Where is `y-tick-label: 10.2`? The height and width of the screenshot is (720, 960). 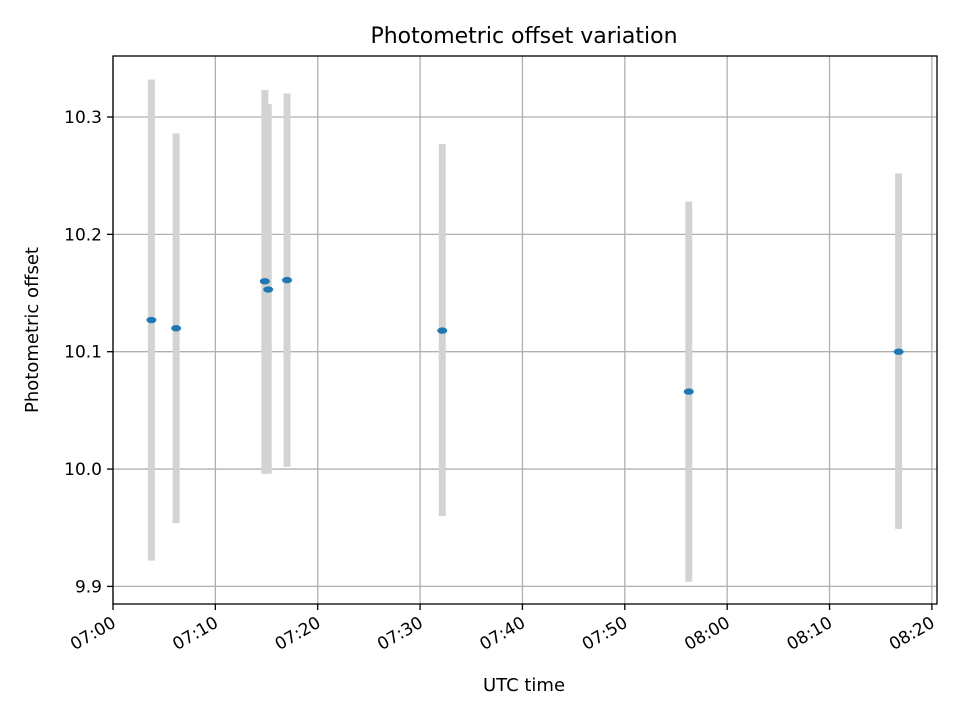 y-tick-label: 10.2 is located at coordinates (83, 235).